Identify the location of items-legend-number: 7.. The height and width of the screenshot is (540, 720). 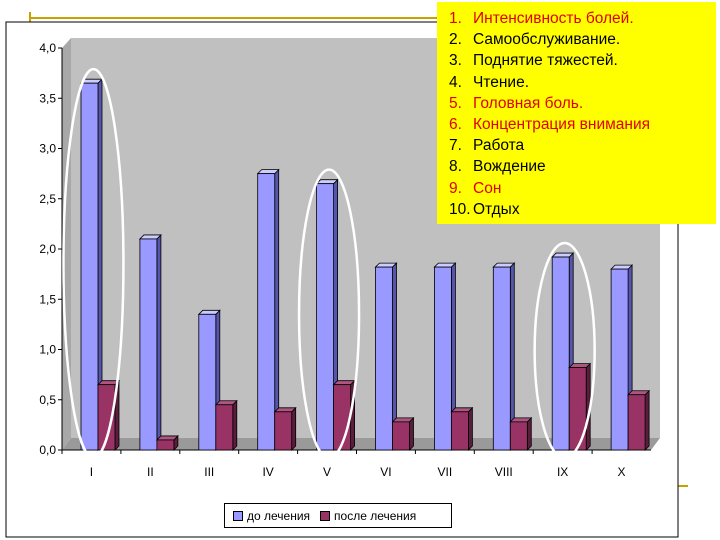
(455, 146).